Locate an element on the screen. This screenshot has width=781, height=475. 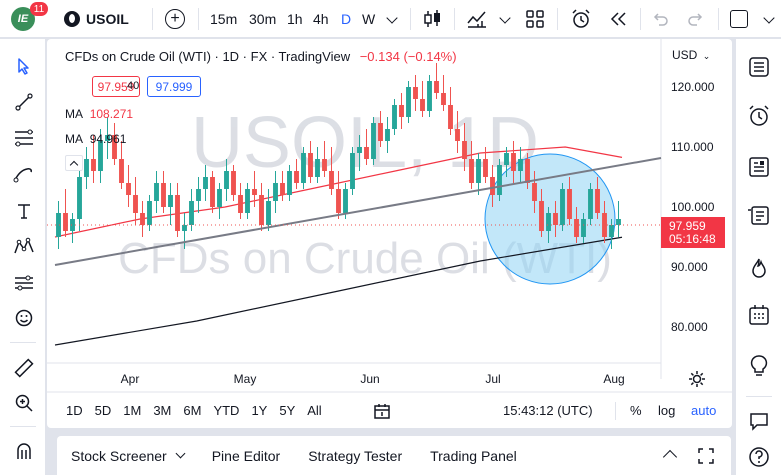
range-button-5y: 5Y is located at coordinates (287, 410).